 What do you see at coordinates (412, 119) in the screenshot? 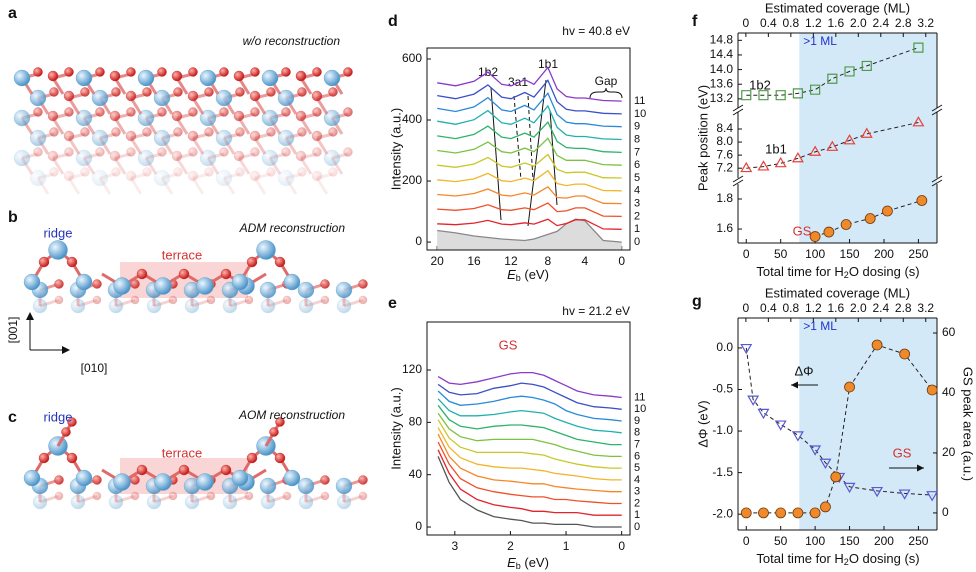
I see `y-tick-label: 400` at bounding box center [412, 119].